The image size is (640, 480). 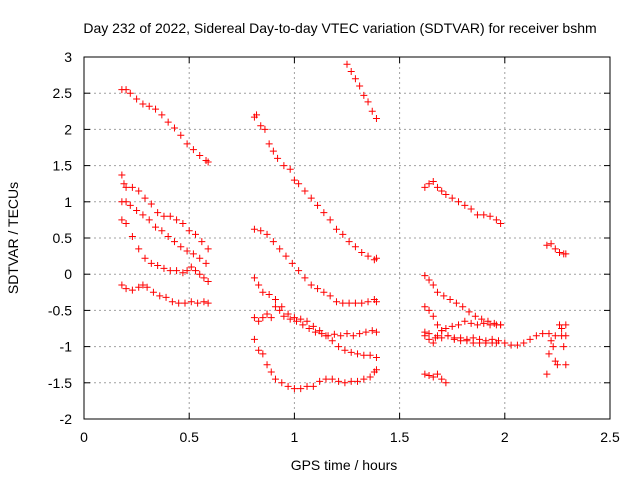 I want to click on y-tick-label: -0.5, so click(x=60, y=310).